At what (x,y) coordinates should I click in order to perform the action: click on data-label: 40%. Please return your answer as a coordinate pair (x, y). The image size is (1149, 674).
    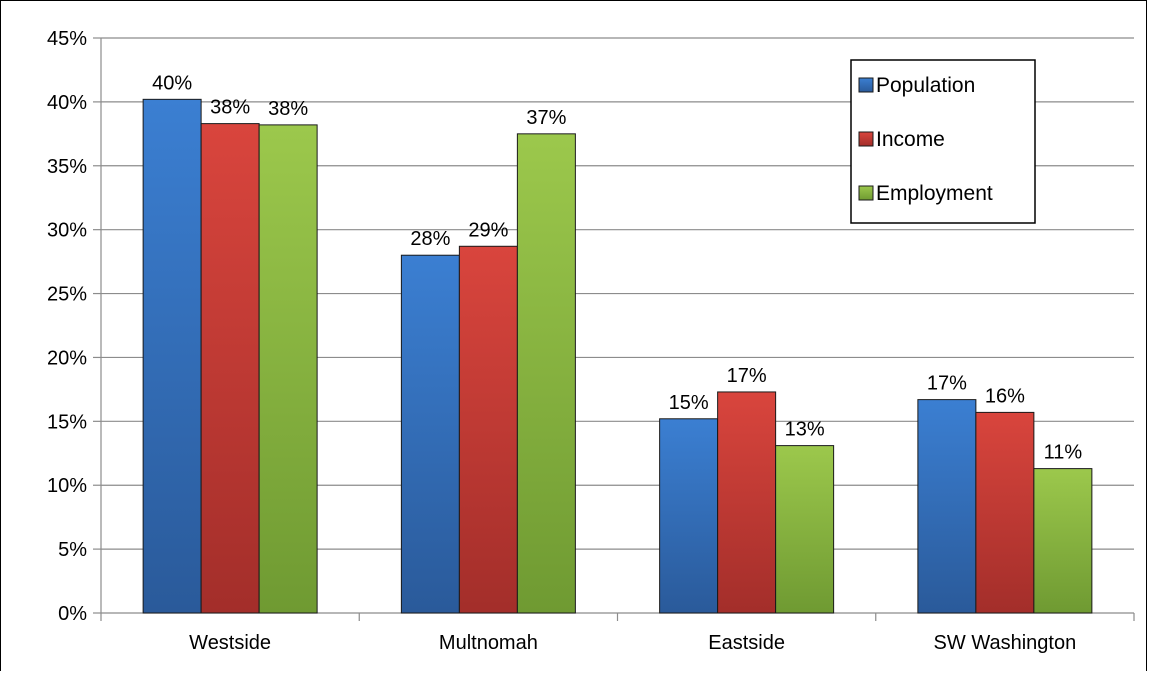
    Looking at the image, I should click on (172, 83).